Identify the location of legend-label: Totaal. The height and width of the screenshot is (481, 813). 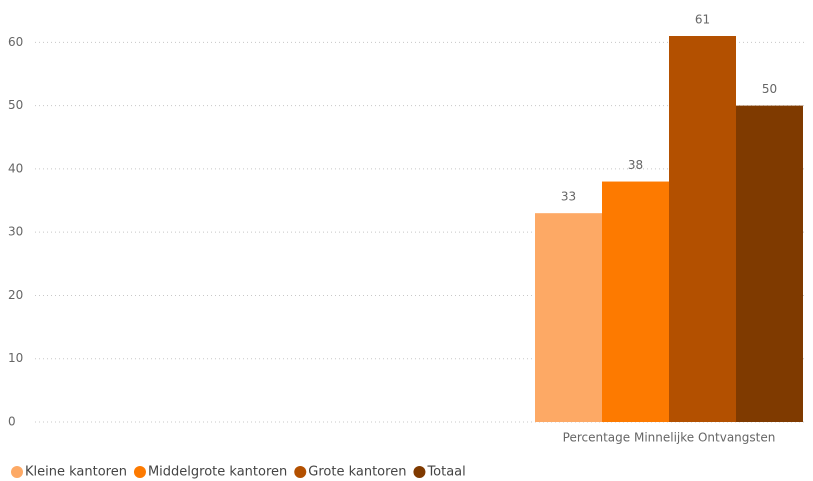
(445, 472).